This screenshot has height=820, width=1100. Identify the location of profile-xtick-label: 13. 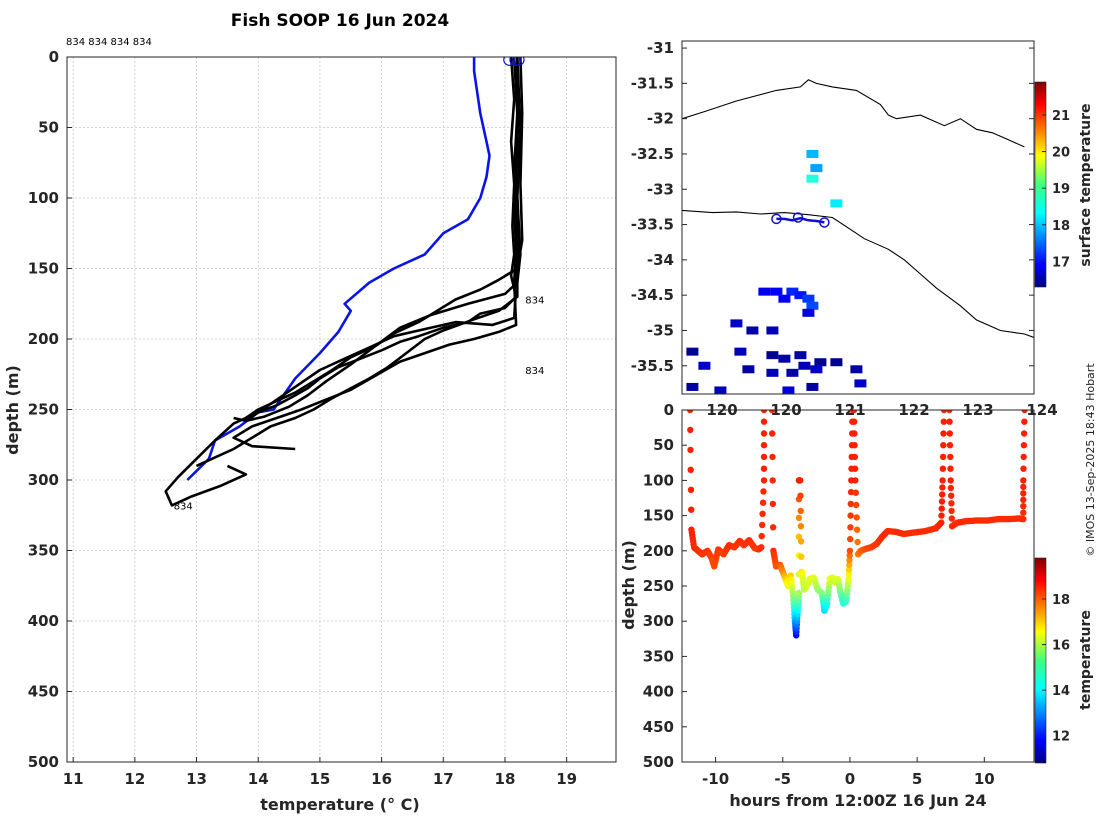
(196, 779).